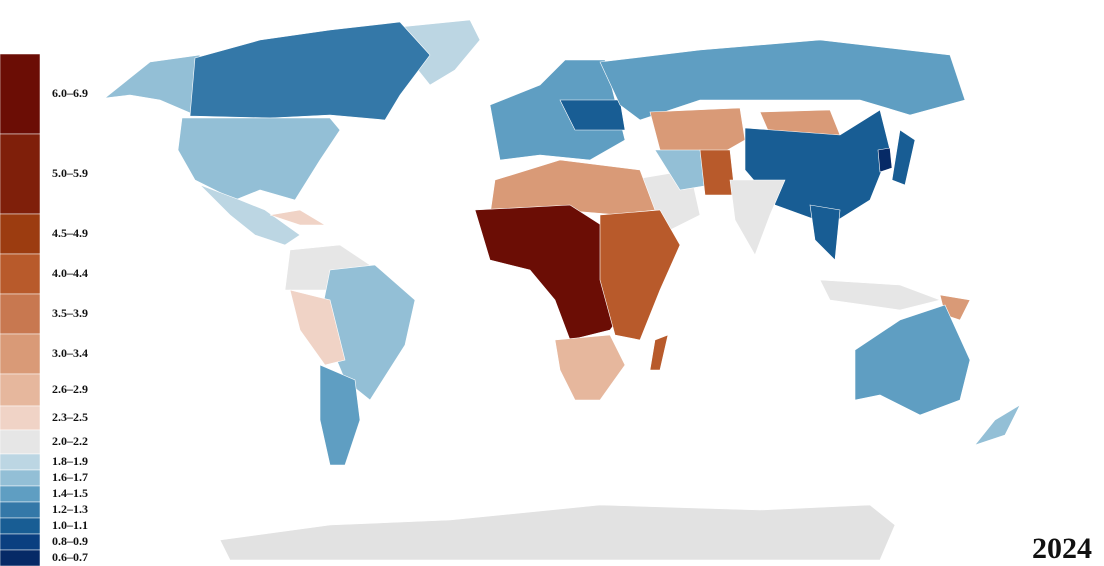  What do you see at coordinates (592, 115) in the screenshot?
I see `eastern-europe` at bounding box center [592, 115].